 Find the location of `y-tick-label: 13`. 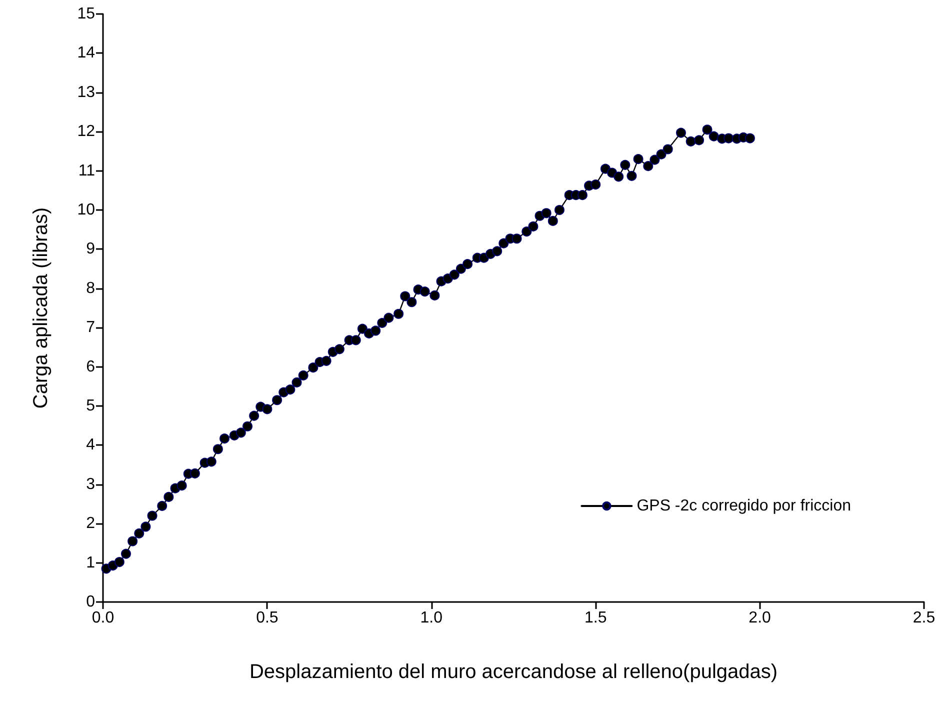

y-tick-label: 13 is located at coordinates (86, 92).